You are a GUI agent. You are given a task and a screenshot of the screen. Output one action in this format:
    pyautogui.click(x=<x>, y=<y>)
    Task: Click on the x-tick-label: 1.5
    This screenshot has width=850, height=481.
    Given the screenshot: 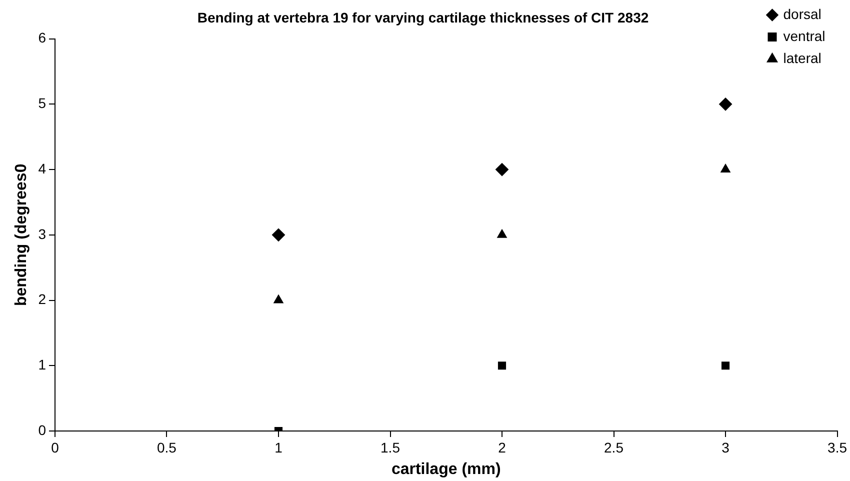 What is the action you would take?
    pyautogui.click(x=390, y=447)
    